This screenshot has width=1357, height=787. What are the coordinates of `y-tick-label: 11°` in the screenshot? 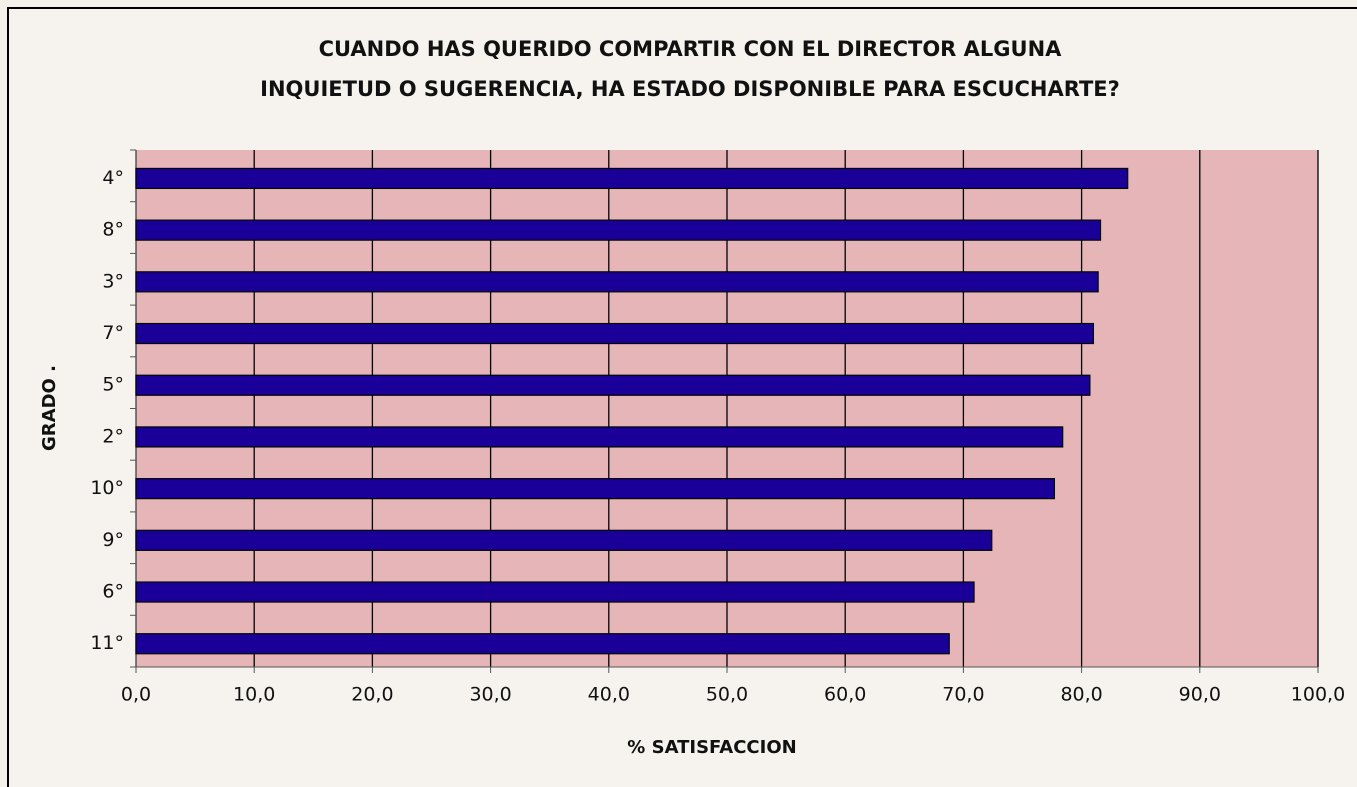 It's located at (107, 643).